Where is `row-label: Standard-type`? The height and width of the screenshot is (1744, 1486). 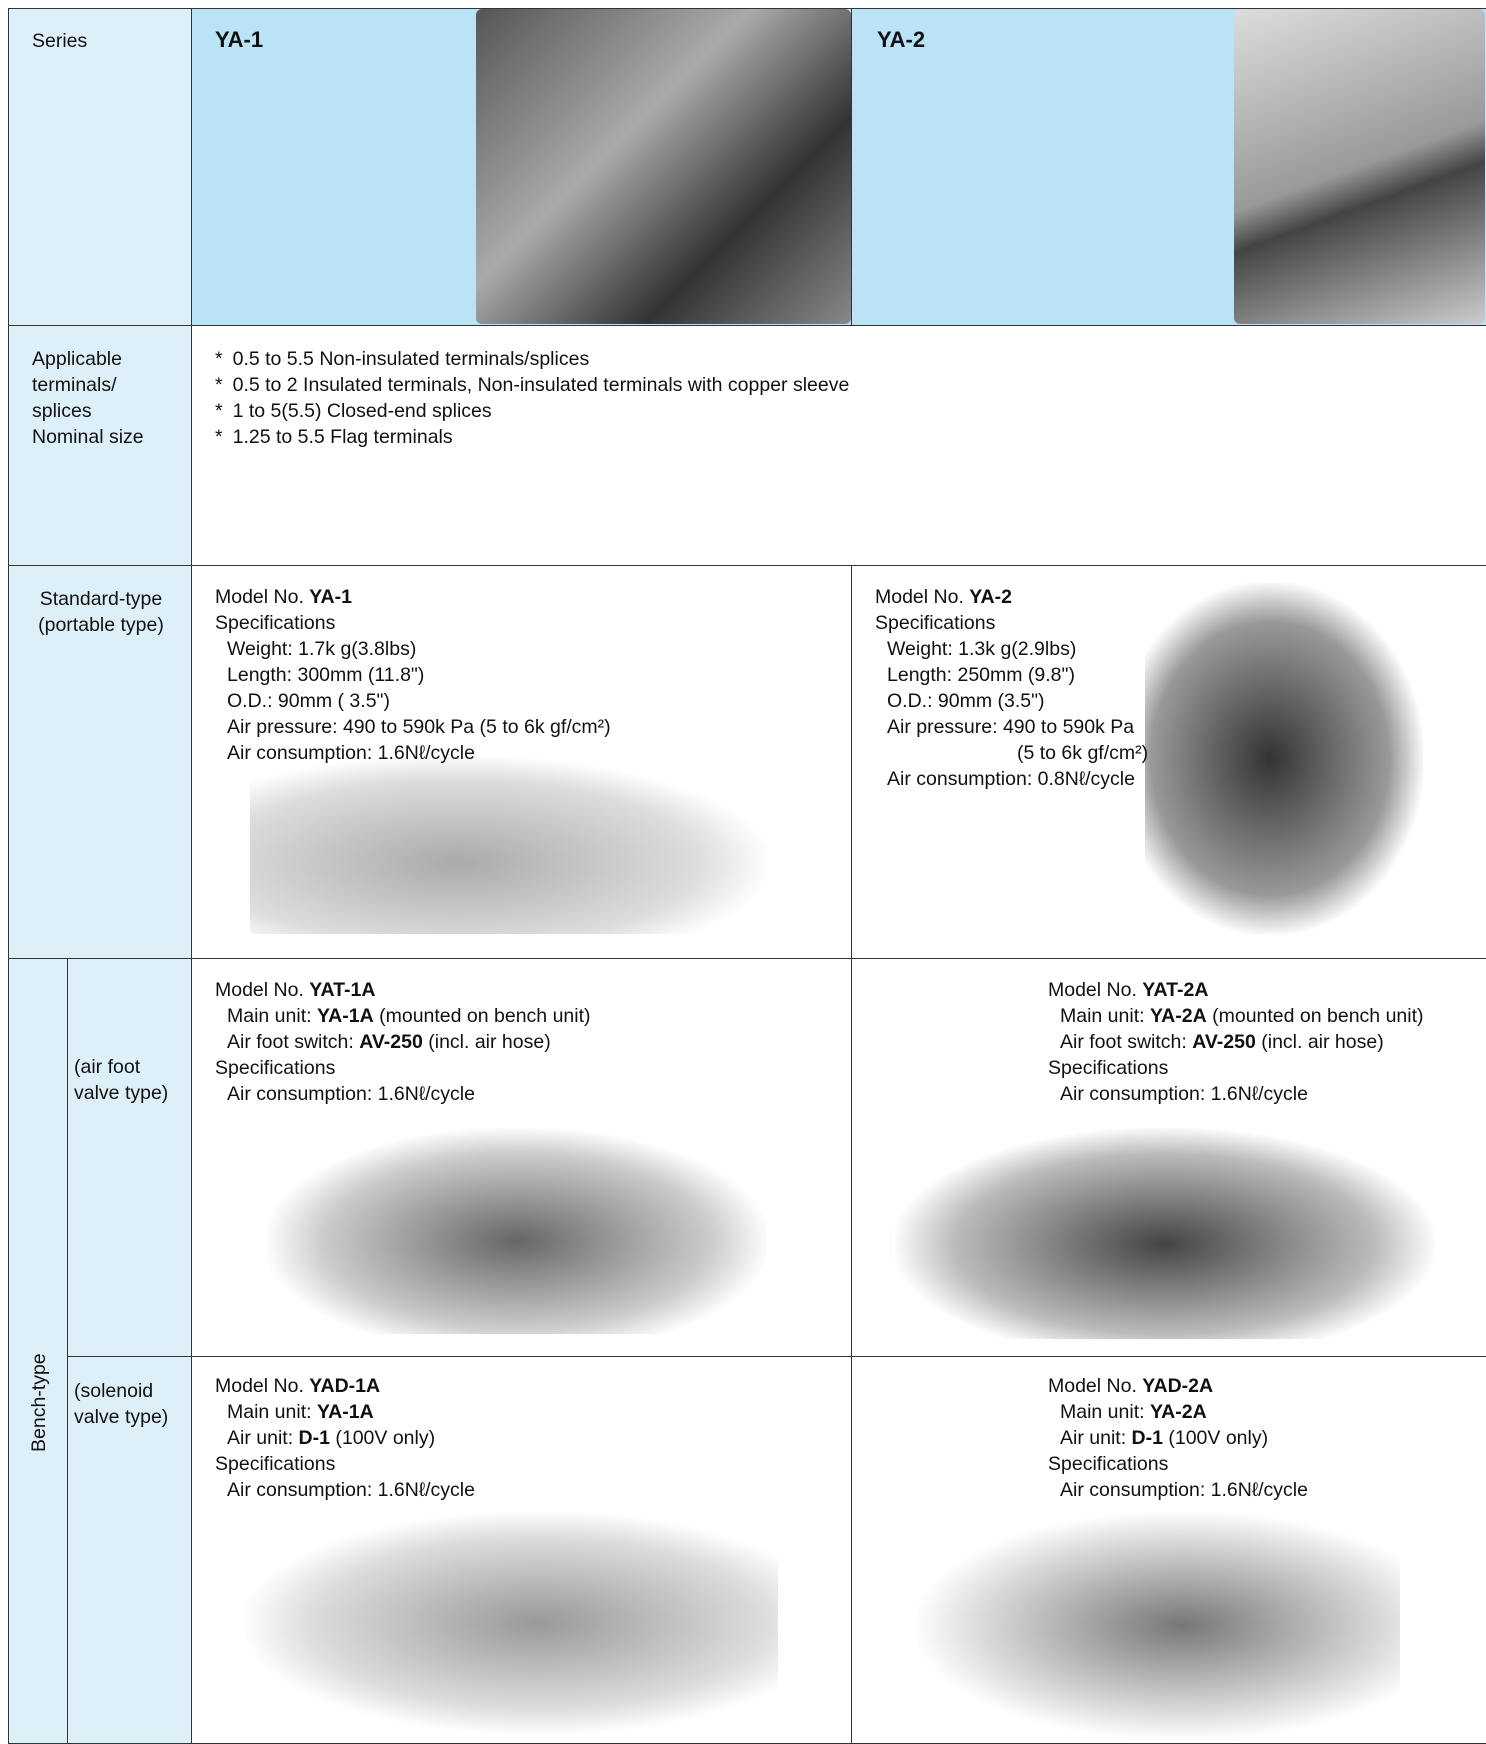 row-label: Standard-type is located at coordinates (101, 599).